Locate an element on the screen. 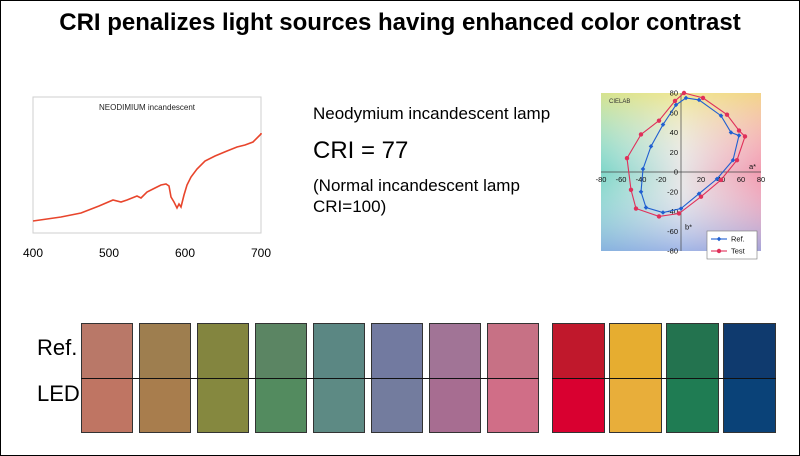  spectrum-frame is located at coordinates (147, 165).